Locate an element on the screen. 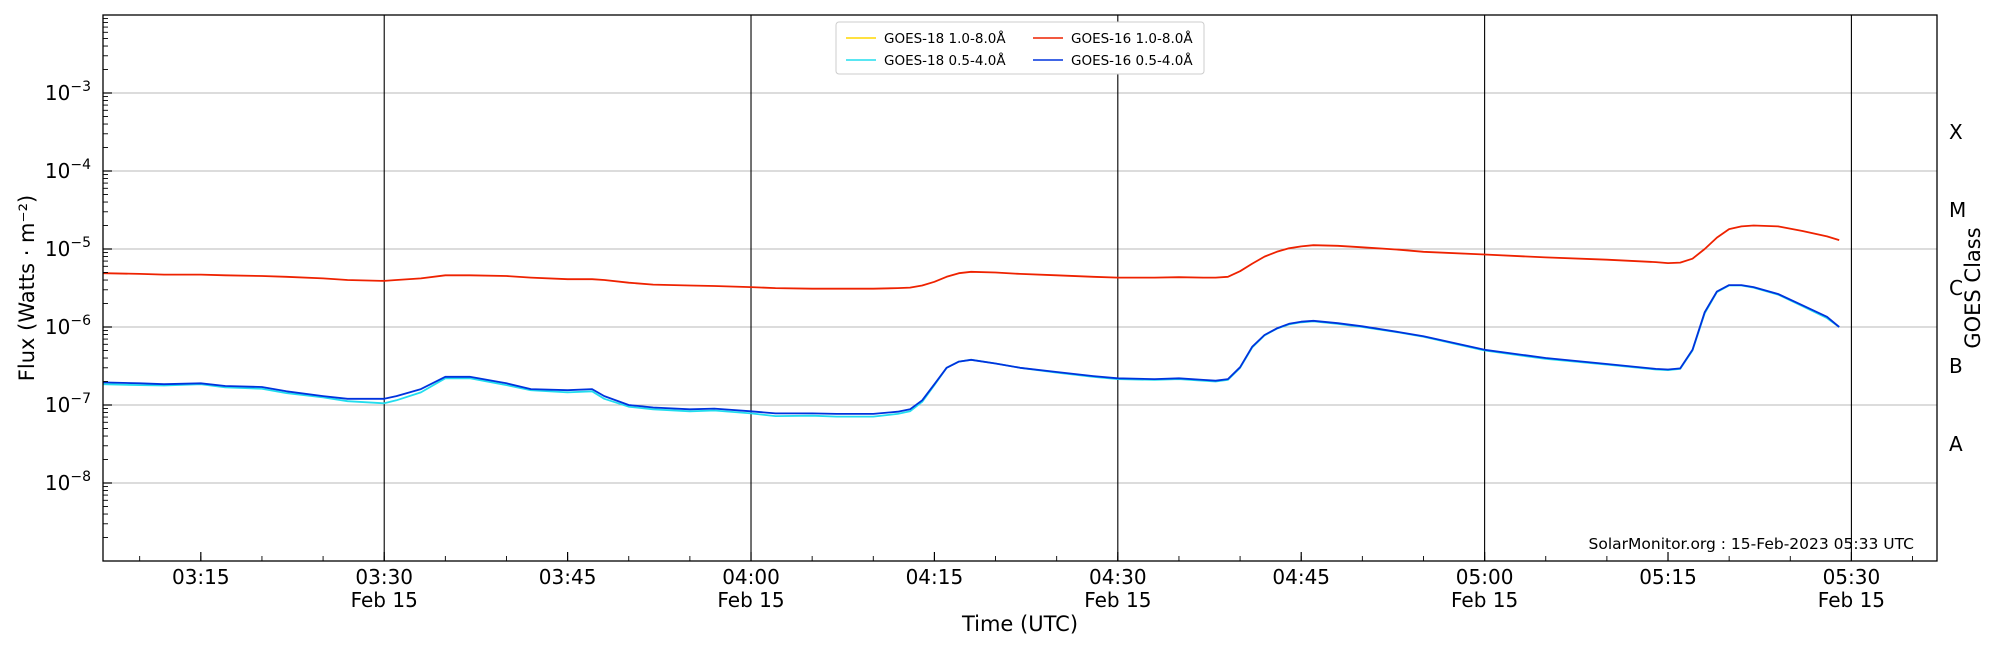 The image size is (2000, 650). y-tick-labels: 10⁻⁸ 10⁻⁷ 10⁻⁶ 10⁻⁵ 10⁻⁴ 10⁻³ is located at coordinates (68, 287).